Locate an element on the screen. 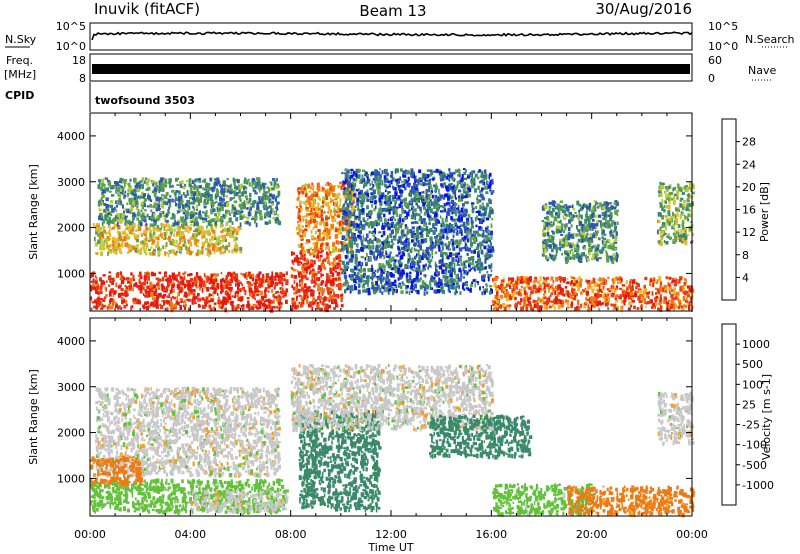 The image size is (800, 554). velocity-ylabel: Slant Range [km] is located at coordinates (33, 417).